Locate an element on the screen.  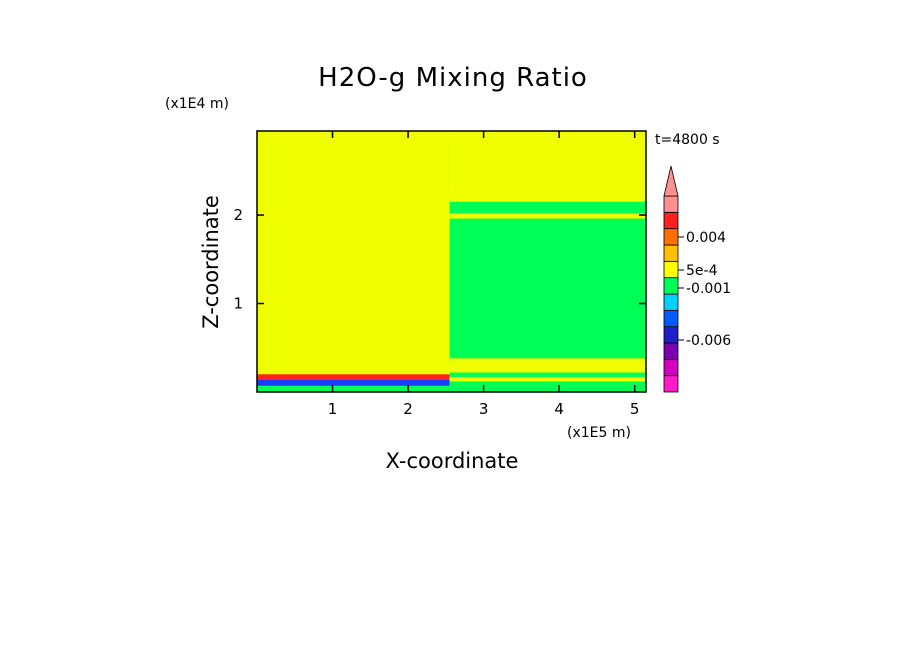
colorbar-label: -0.001 is located at coordinates (708, 289).